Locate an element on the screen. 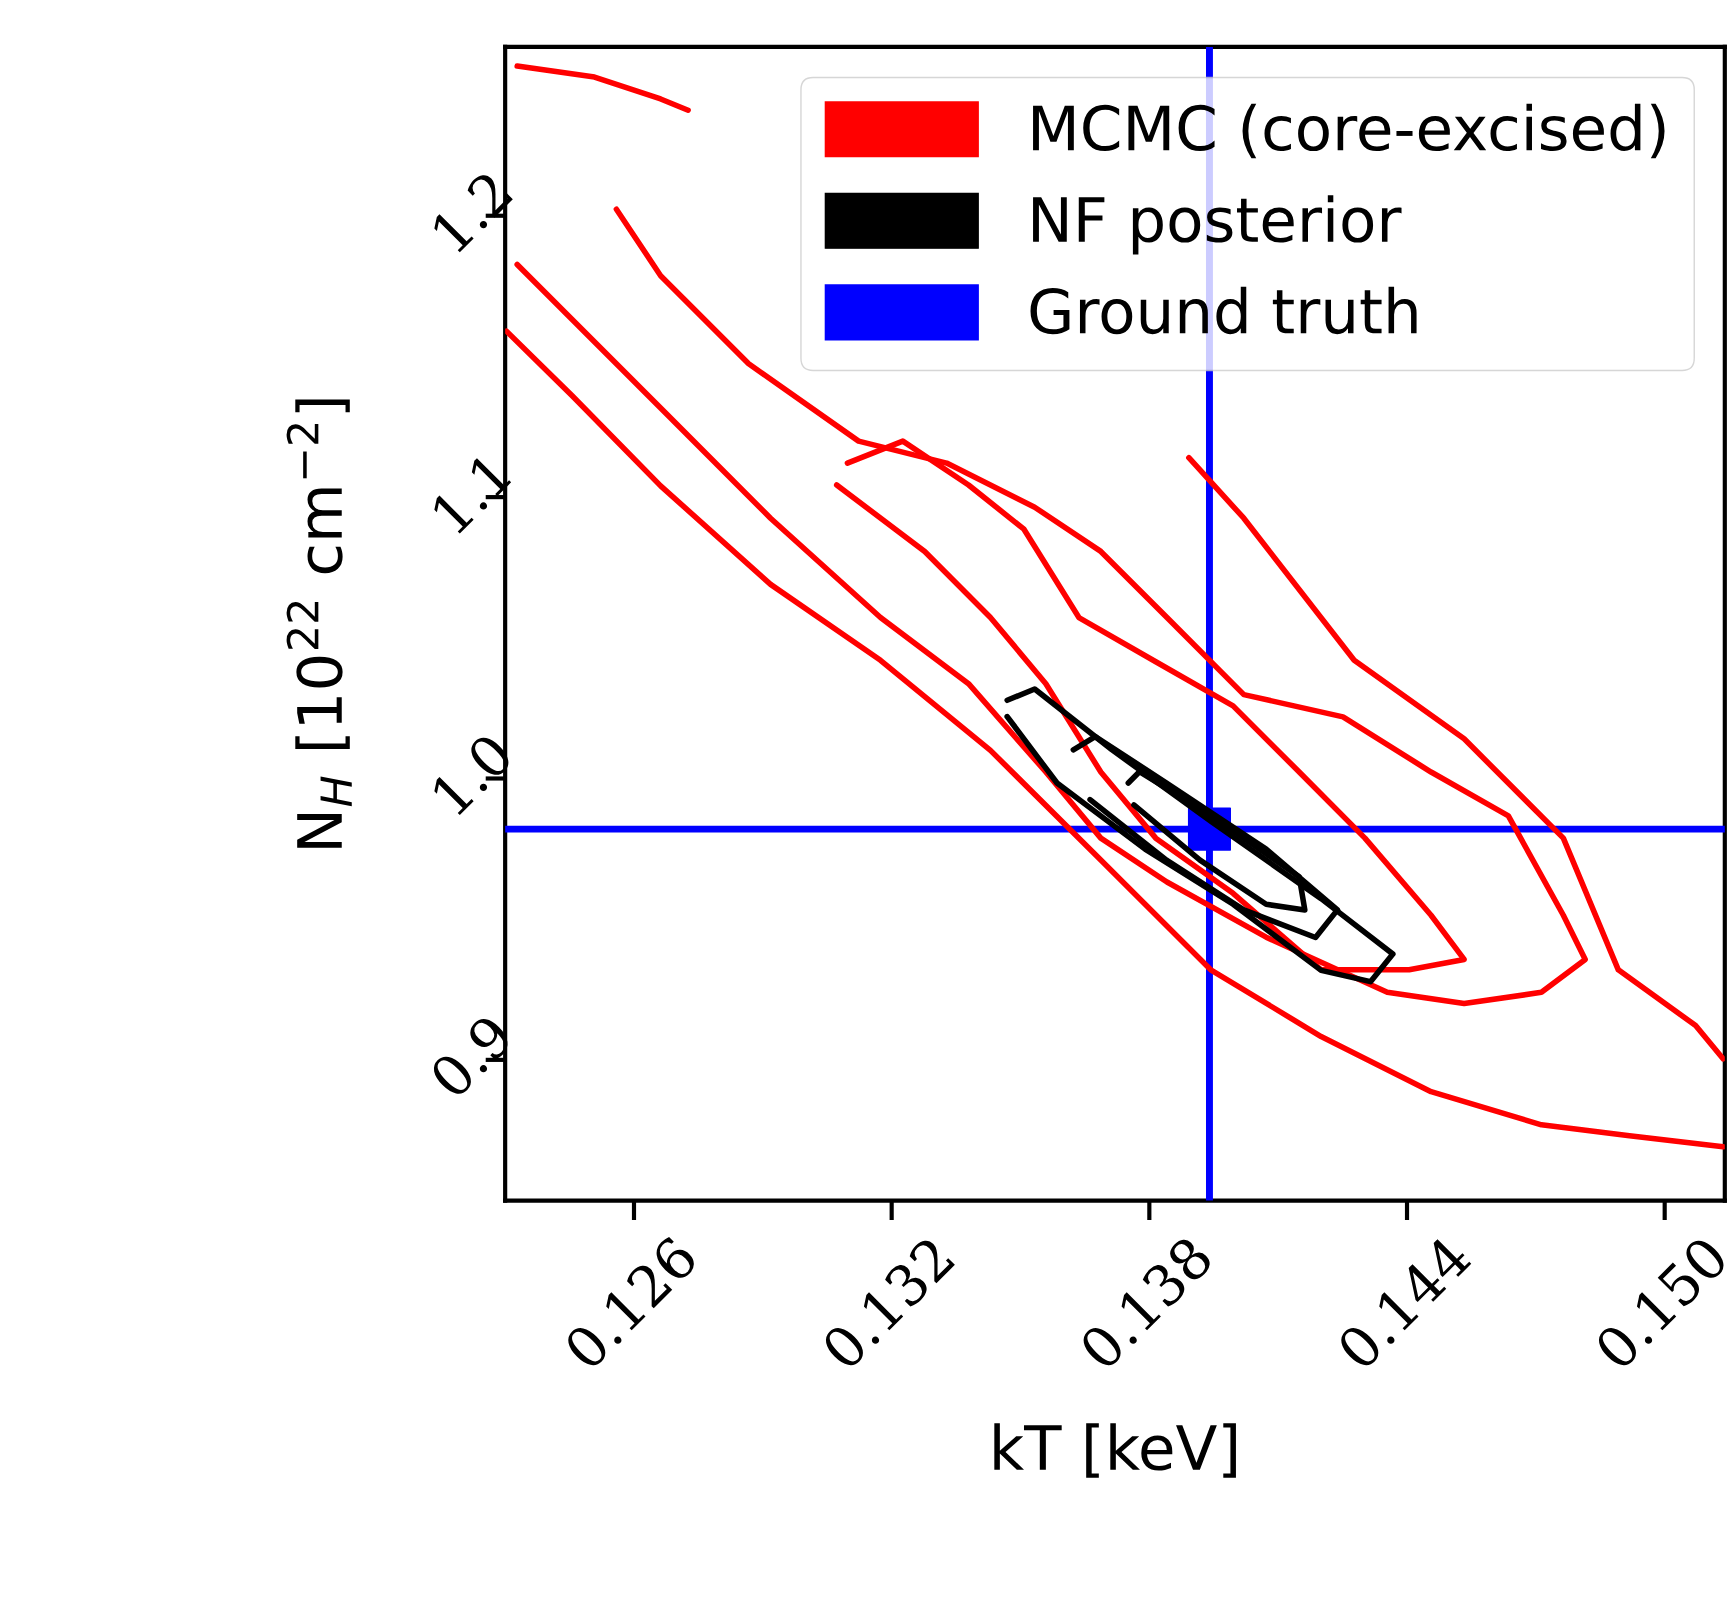  legend-label: MCMC (core-excised) is located at coordinates (1349, 131).